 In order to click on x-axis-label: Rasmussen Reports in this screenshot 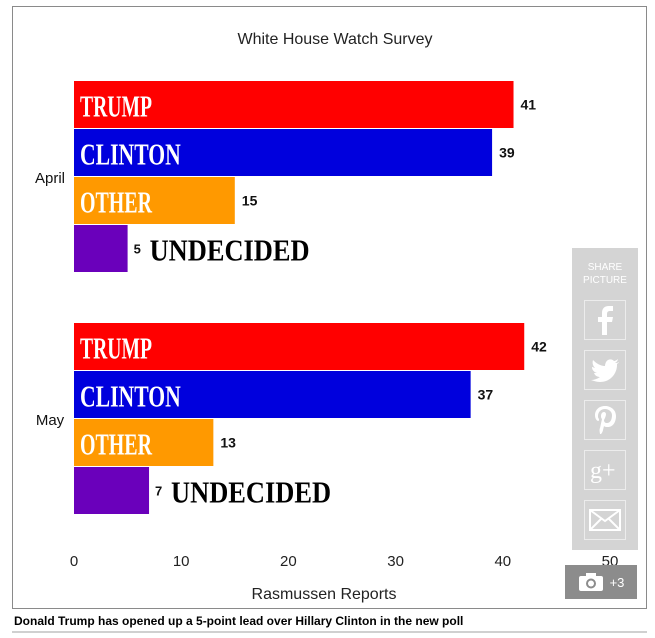, I will do `click(324, 594)`.